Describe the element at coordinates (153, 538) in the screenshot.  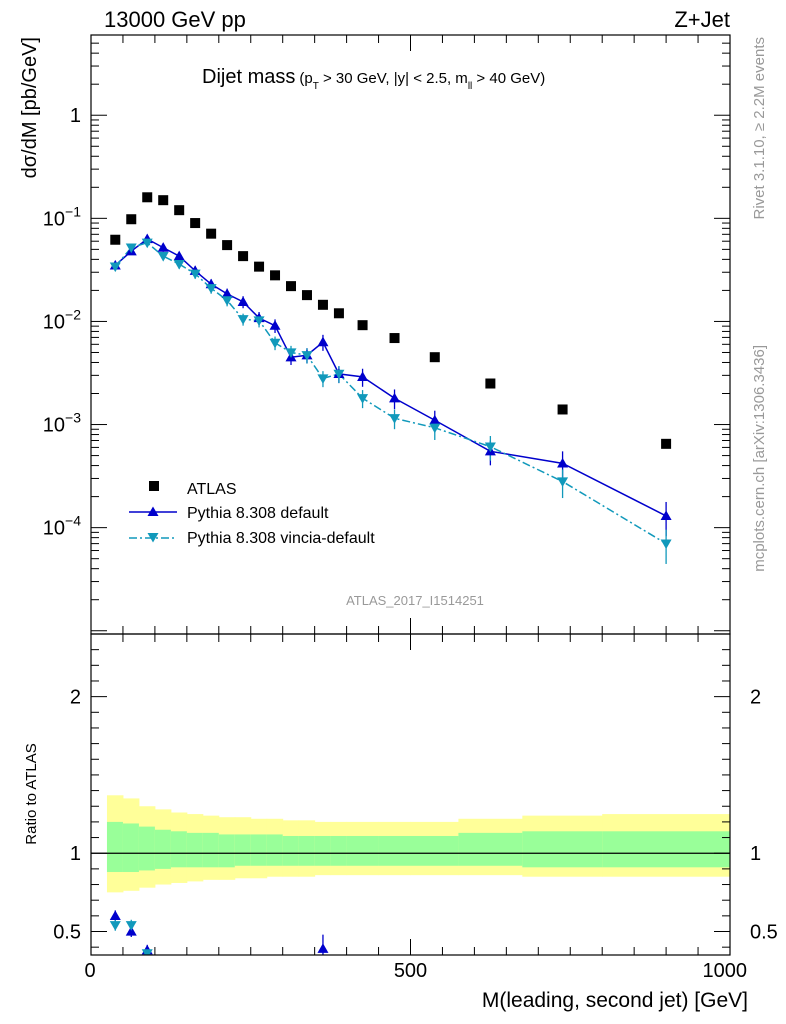
I see `legend-marker-pythia-vincia` at that location.